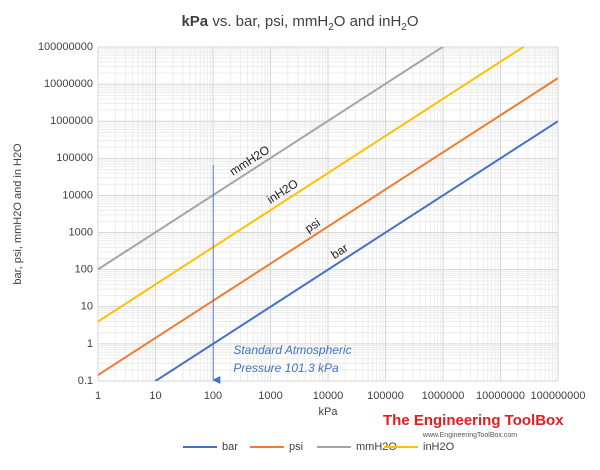 The image size is (600, 470). Describe the element at coordinates (213, 396) in the screenshot. I see `x-tick-label: 100` at that location.